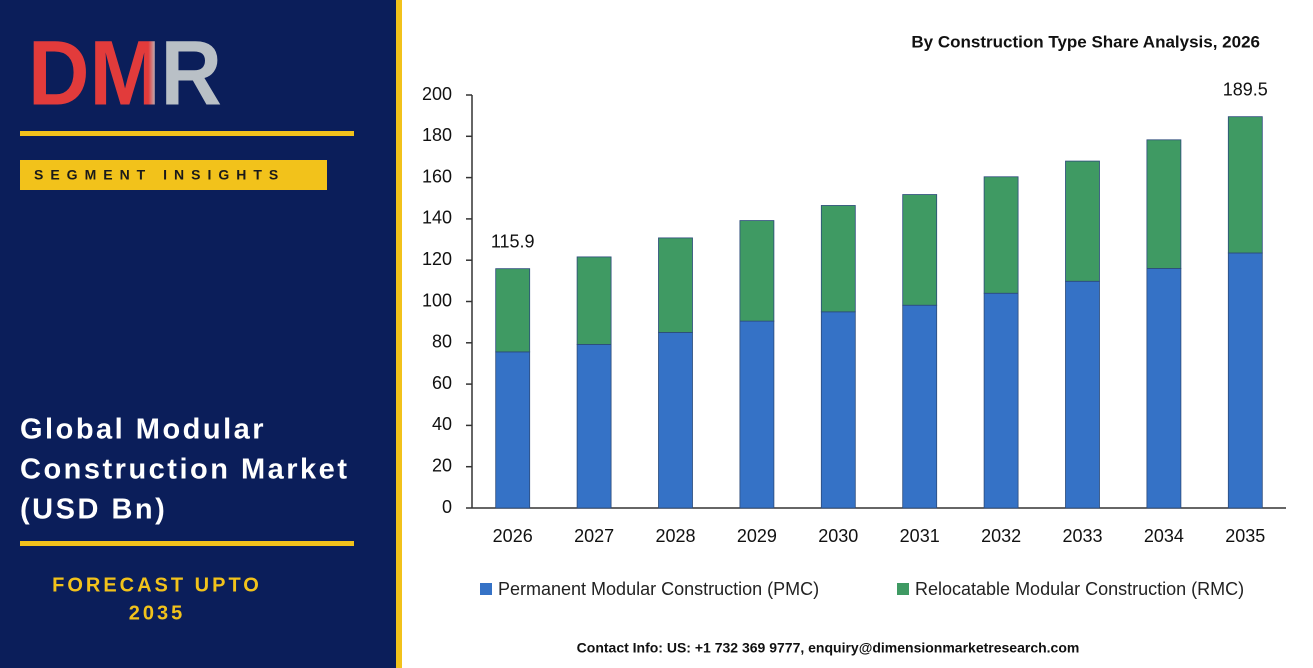  Describe the element at coordinates (442, 383) in the screenshot. I see `y-tick-label: 60` at that location.